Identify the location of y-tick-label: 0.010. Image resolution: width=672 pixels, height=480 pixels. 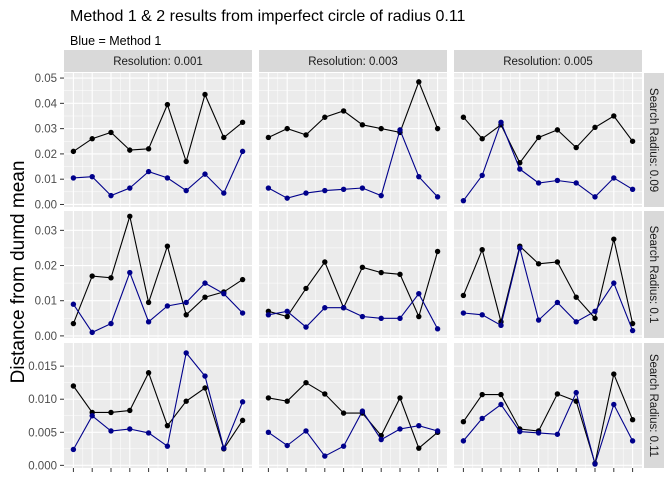
(42, 400).